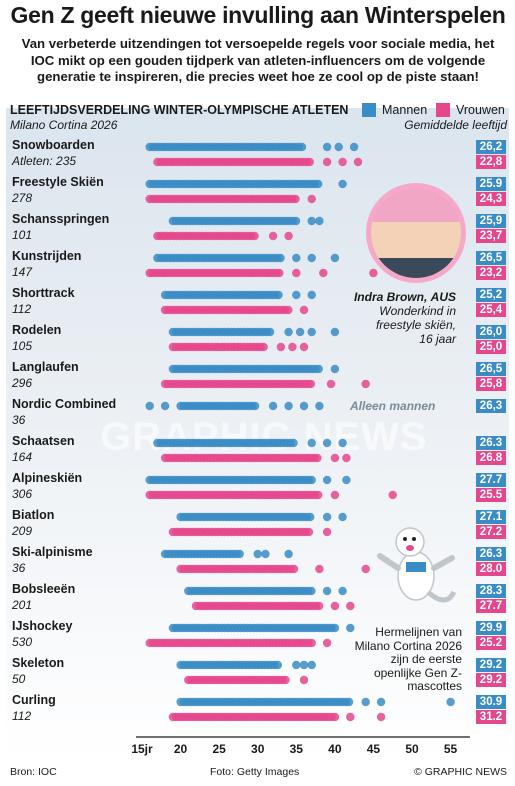  Describe the element at coordinates (255, 772) in the screenshot. I see `footer-photo-credit: Foto: Getty Images` at that location.